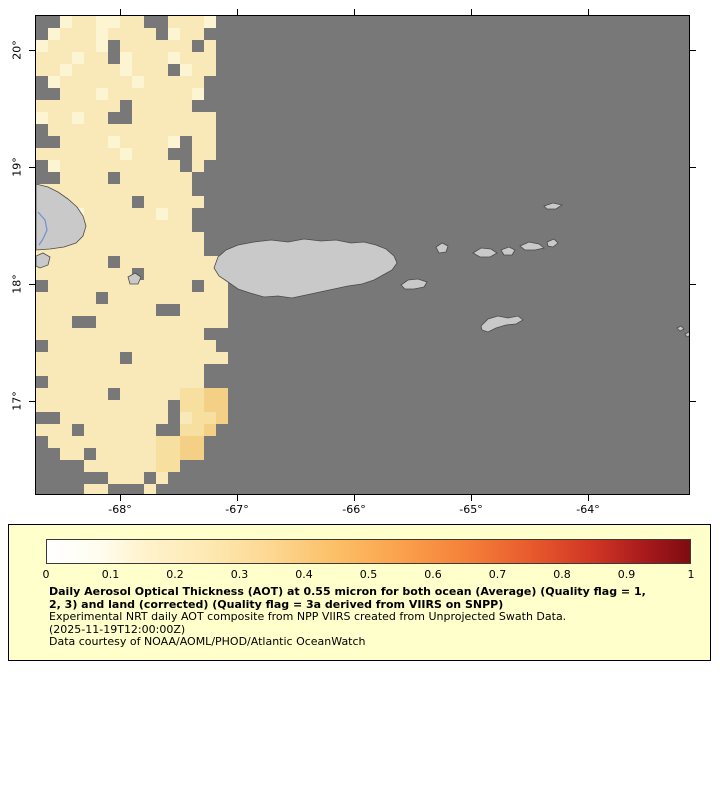 The width and height of the screenshot is (720, 800). I want to click on y-axis-label: 17°, so click(17, 401).